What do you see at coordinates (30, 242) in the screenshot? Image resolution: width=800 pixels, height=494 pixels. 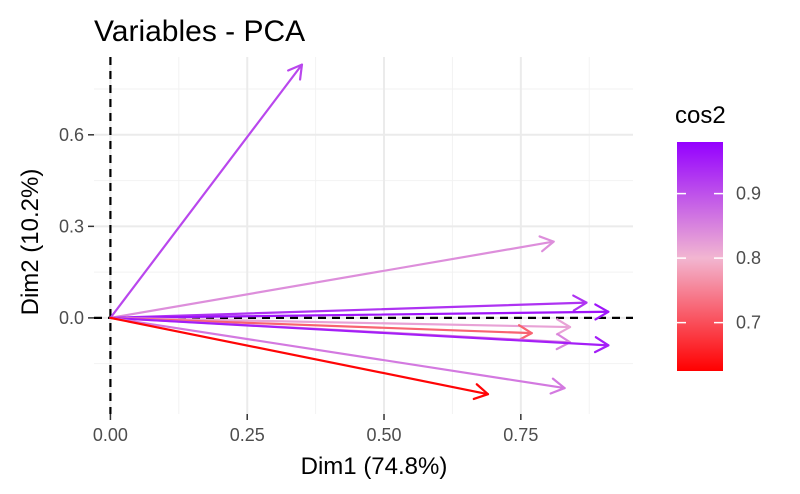 I see `y-axis-title: Dim2 (10.2%)` at bounding box center [30, 242].